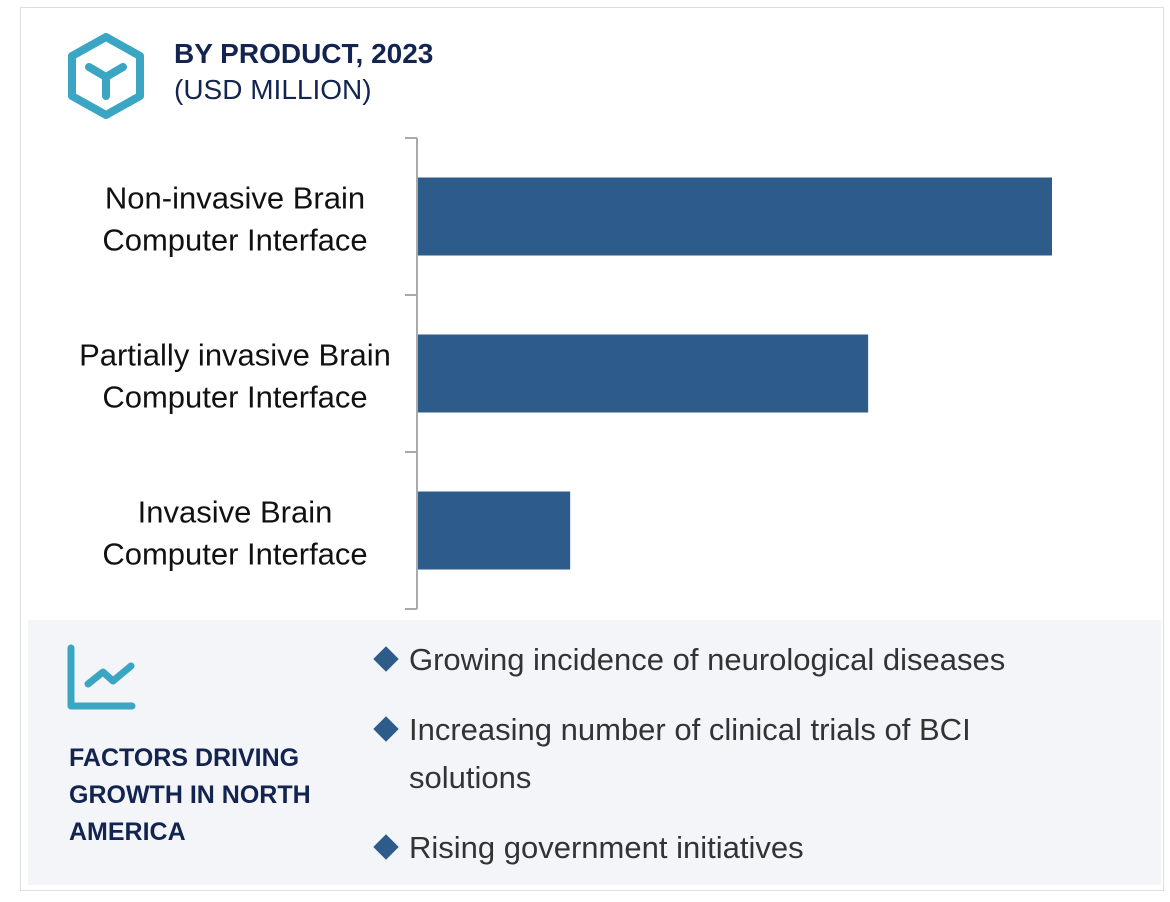 This screenshot has height=902, width=1170. I want to click on line-chart-growth-icon, so click(101, 677).